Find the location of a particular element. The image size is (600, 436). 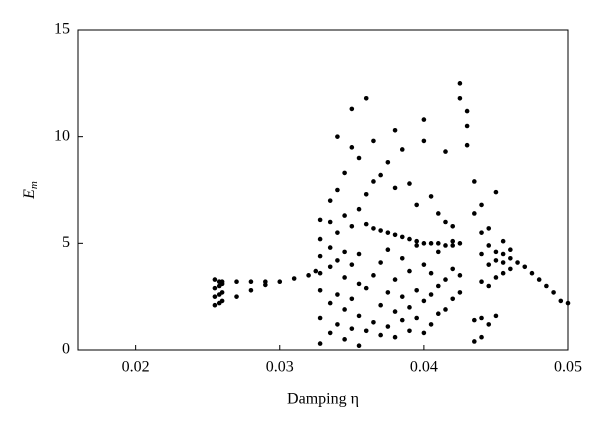

x-axis-label: Damping η is located at coordinates (323, 399).